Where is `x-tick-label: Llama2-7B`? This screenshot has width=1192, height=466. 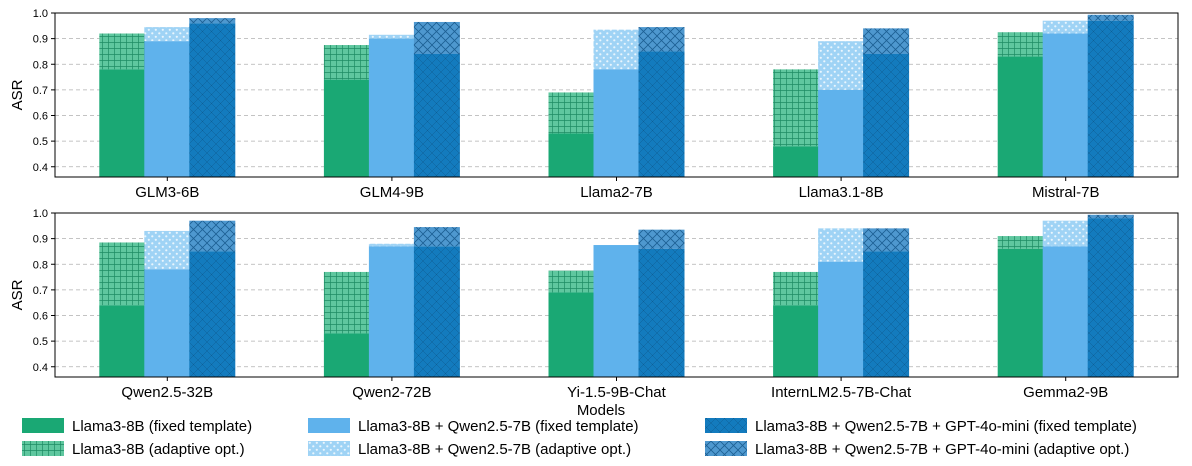 x-tick-label: Llama2-7B is located at coordinates (616, 192).